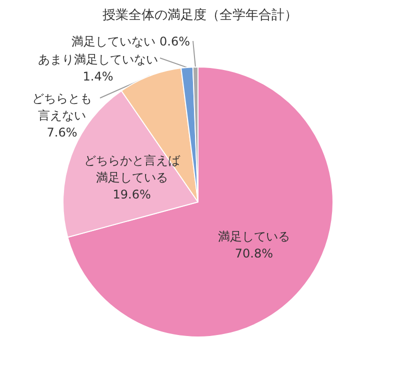 This screenshot has height=380, width=400. Describe the element at coordinates (200, 15) in the screenshot. I see `chart-title: 授業全体の満足度（全学年合計）` at that location.